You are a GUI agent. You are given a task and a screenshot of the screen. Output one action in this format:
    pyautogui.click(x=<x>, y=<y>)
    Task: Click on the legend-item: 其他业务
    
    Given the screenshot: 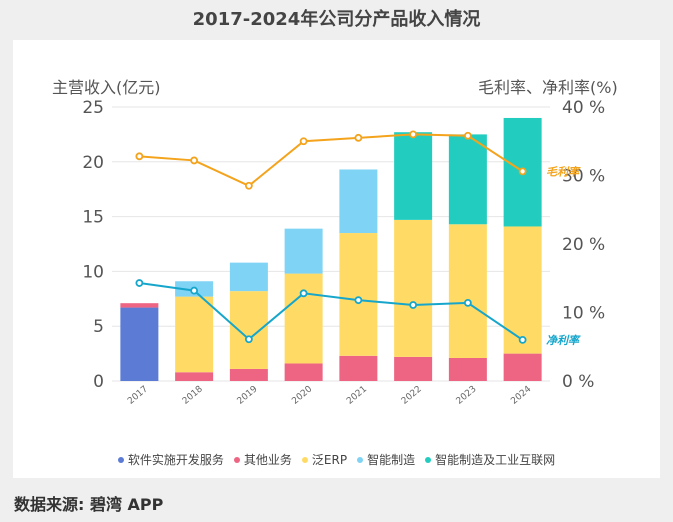 What is the action you would take?
    pyautogui.click(x=262, y=459)
    